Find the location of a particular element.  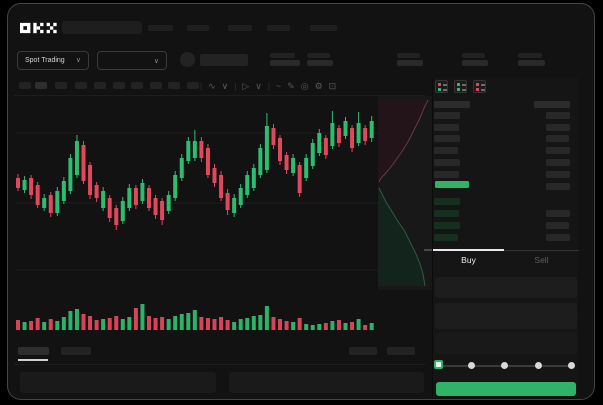

last-price-amount is located at coordinates (558, 186).